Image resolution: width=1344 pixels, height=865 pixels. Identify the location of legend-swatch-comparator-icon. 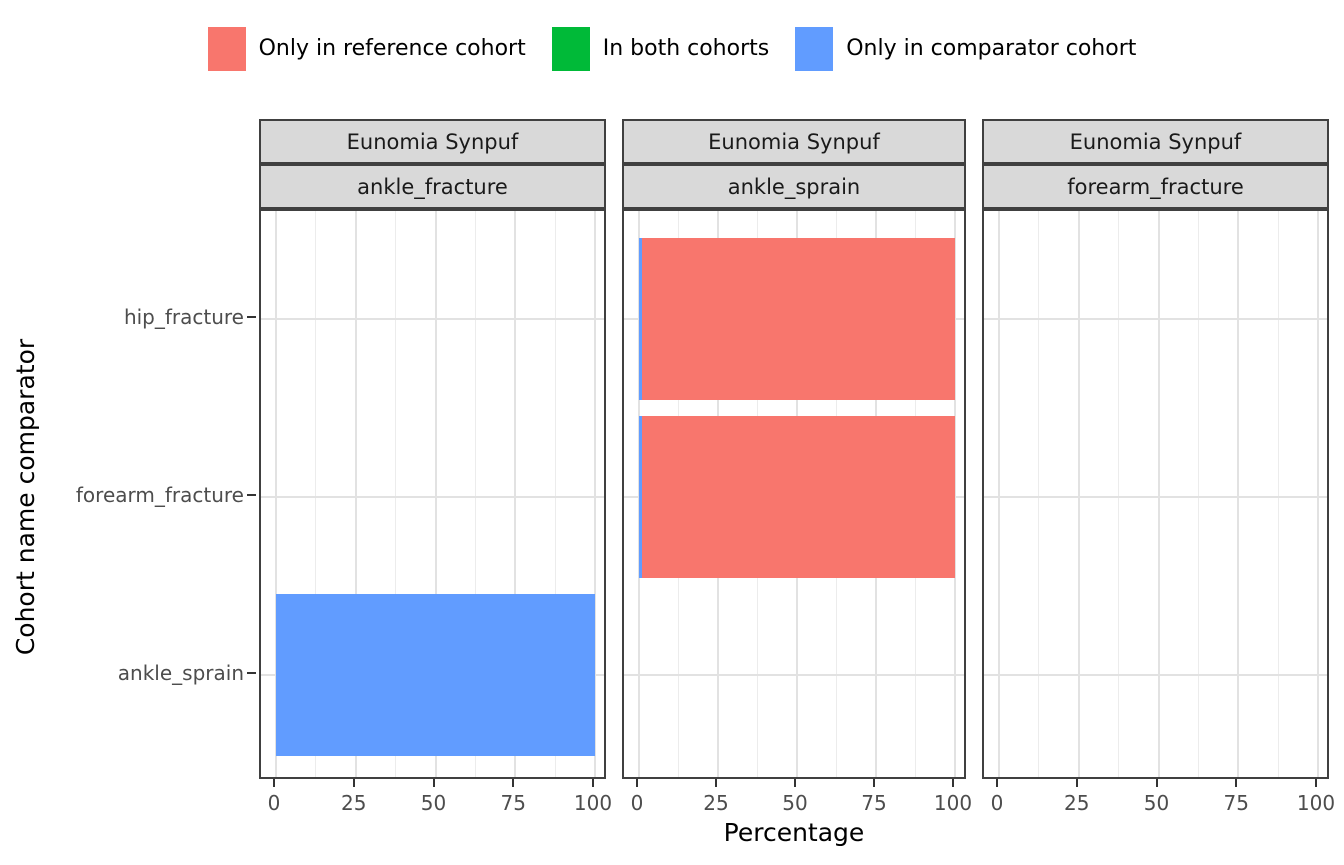
(814, 49).